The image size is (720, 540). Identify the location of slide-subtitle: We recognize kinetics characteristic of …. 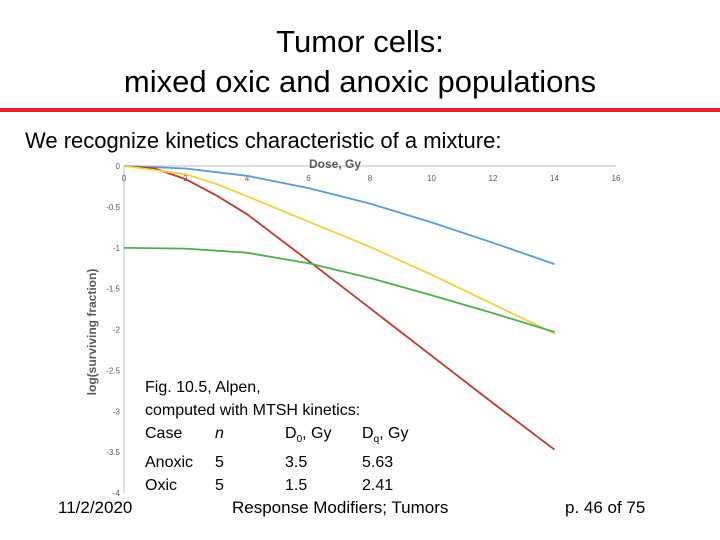
(263, 140).